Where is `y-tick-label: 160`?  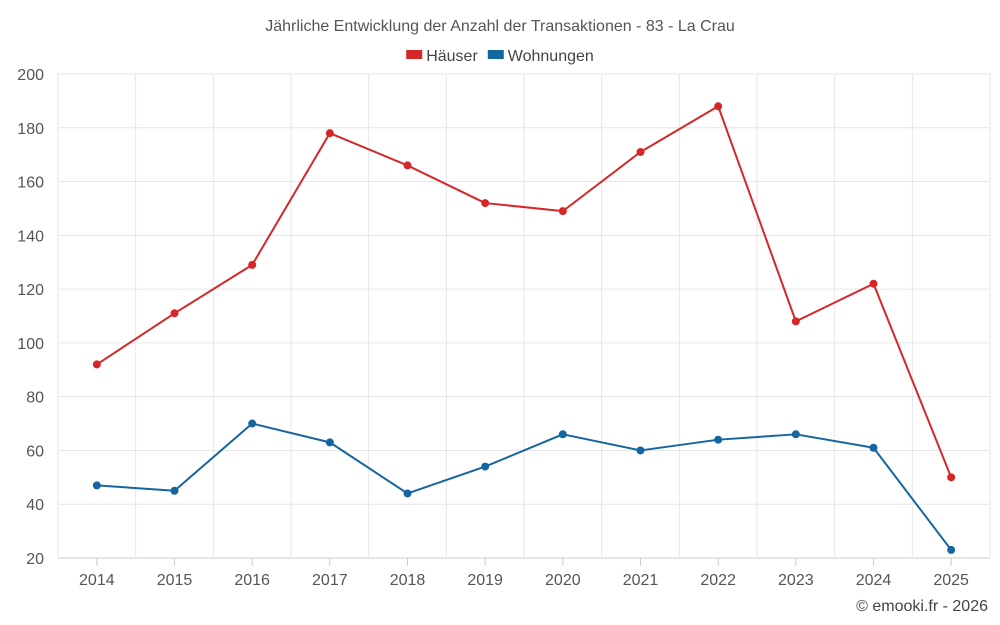 y-tick-label: 160 is located at coordinates (30, 183).